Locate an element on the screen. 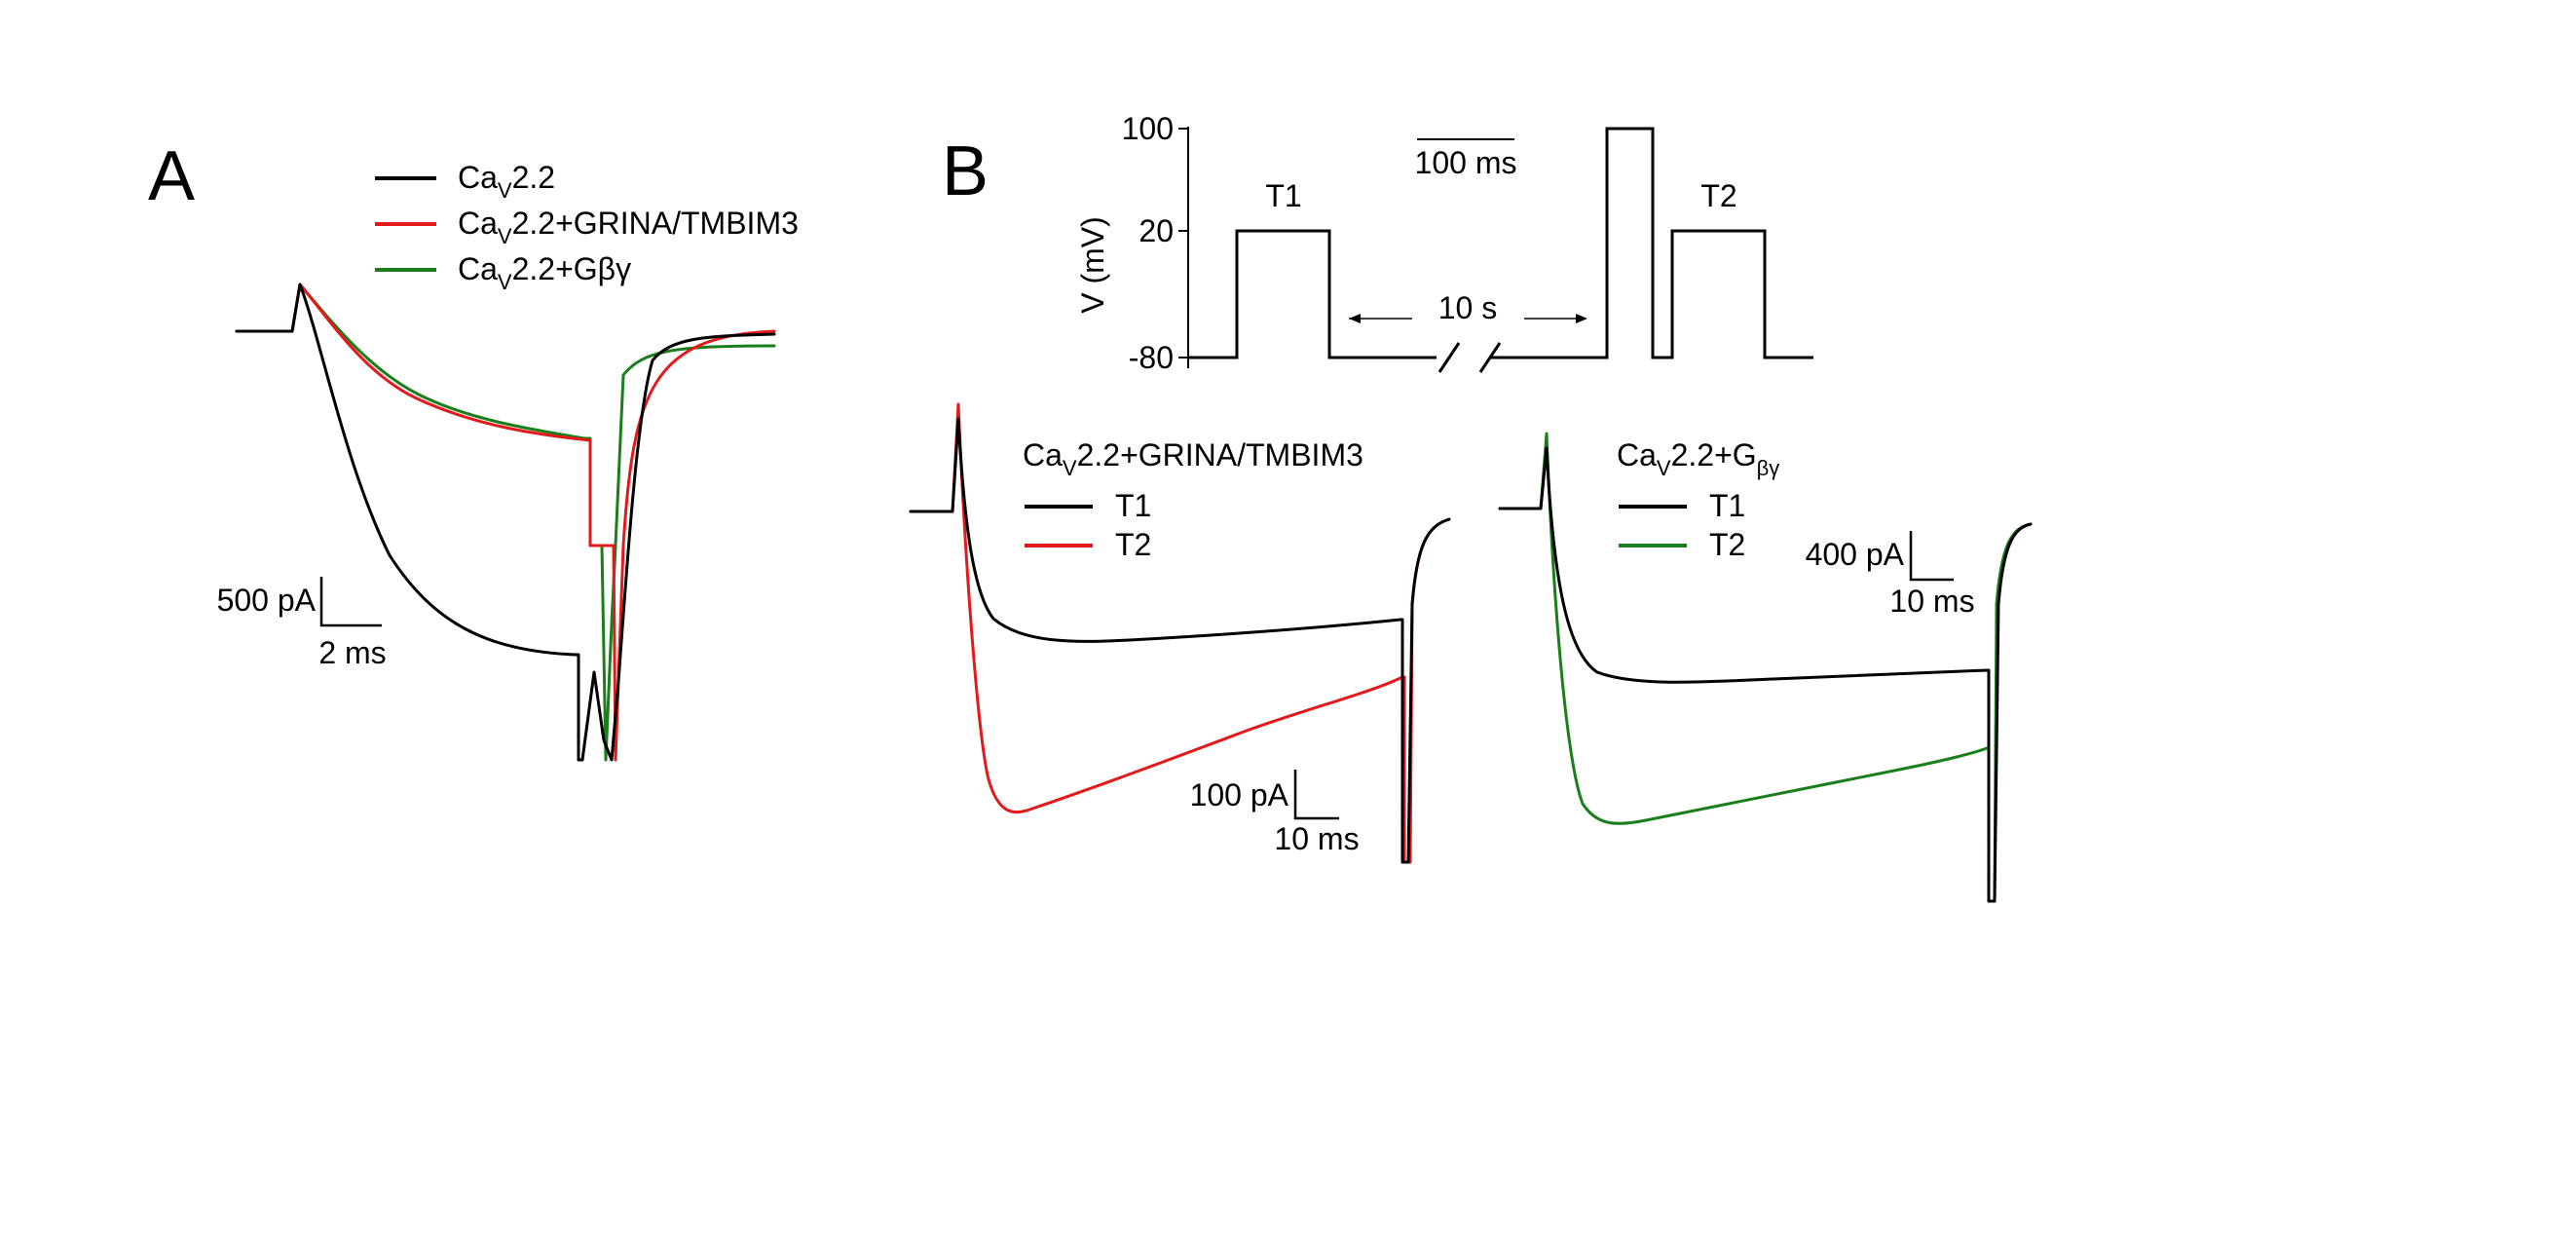 This screenshot has height=1246, width=2576. legend-entry-cav22: CaV2.2 is located at coordinates (465, 182).